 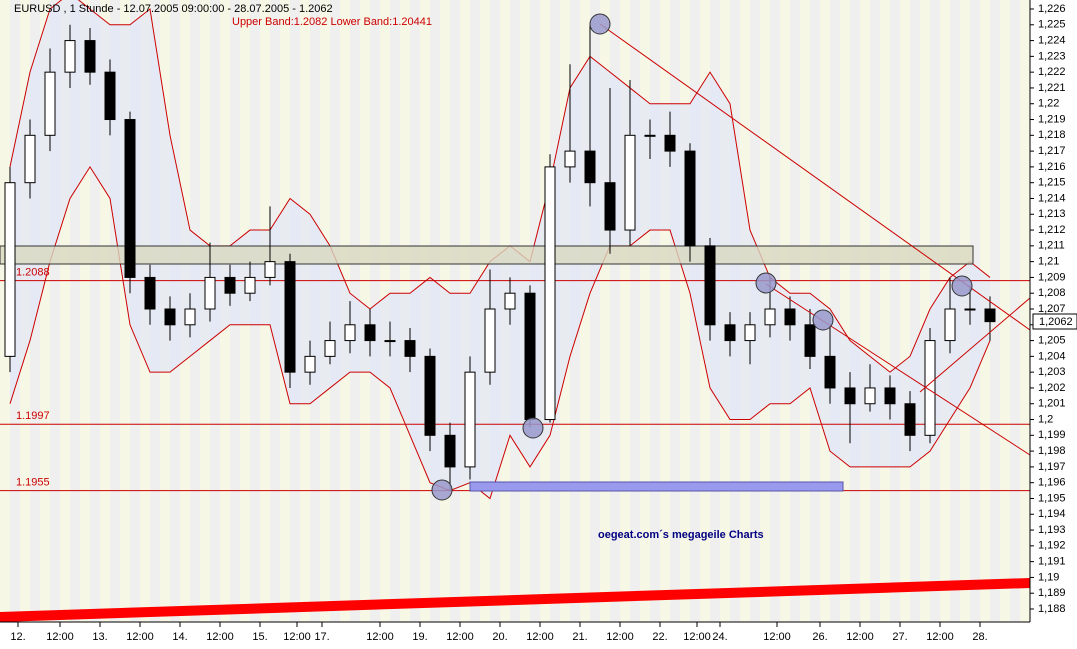 What do you see at coordinates (259, 637) in the screenshot?
I see `x-tick-label: 15.` at bounding box center [259, 637].